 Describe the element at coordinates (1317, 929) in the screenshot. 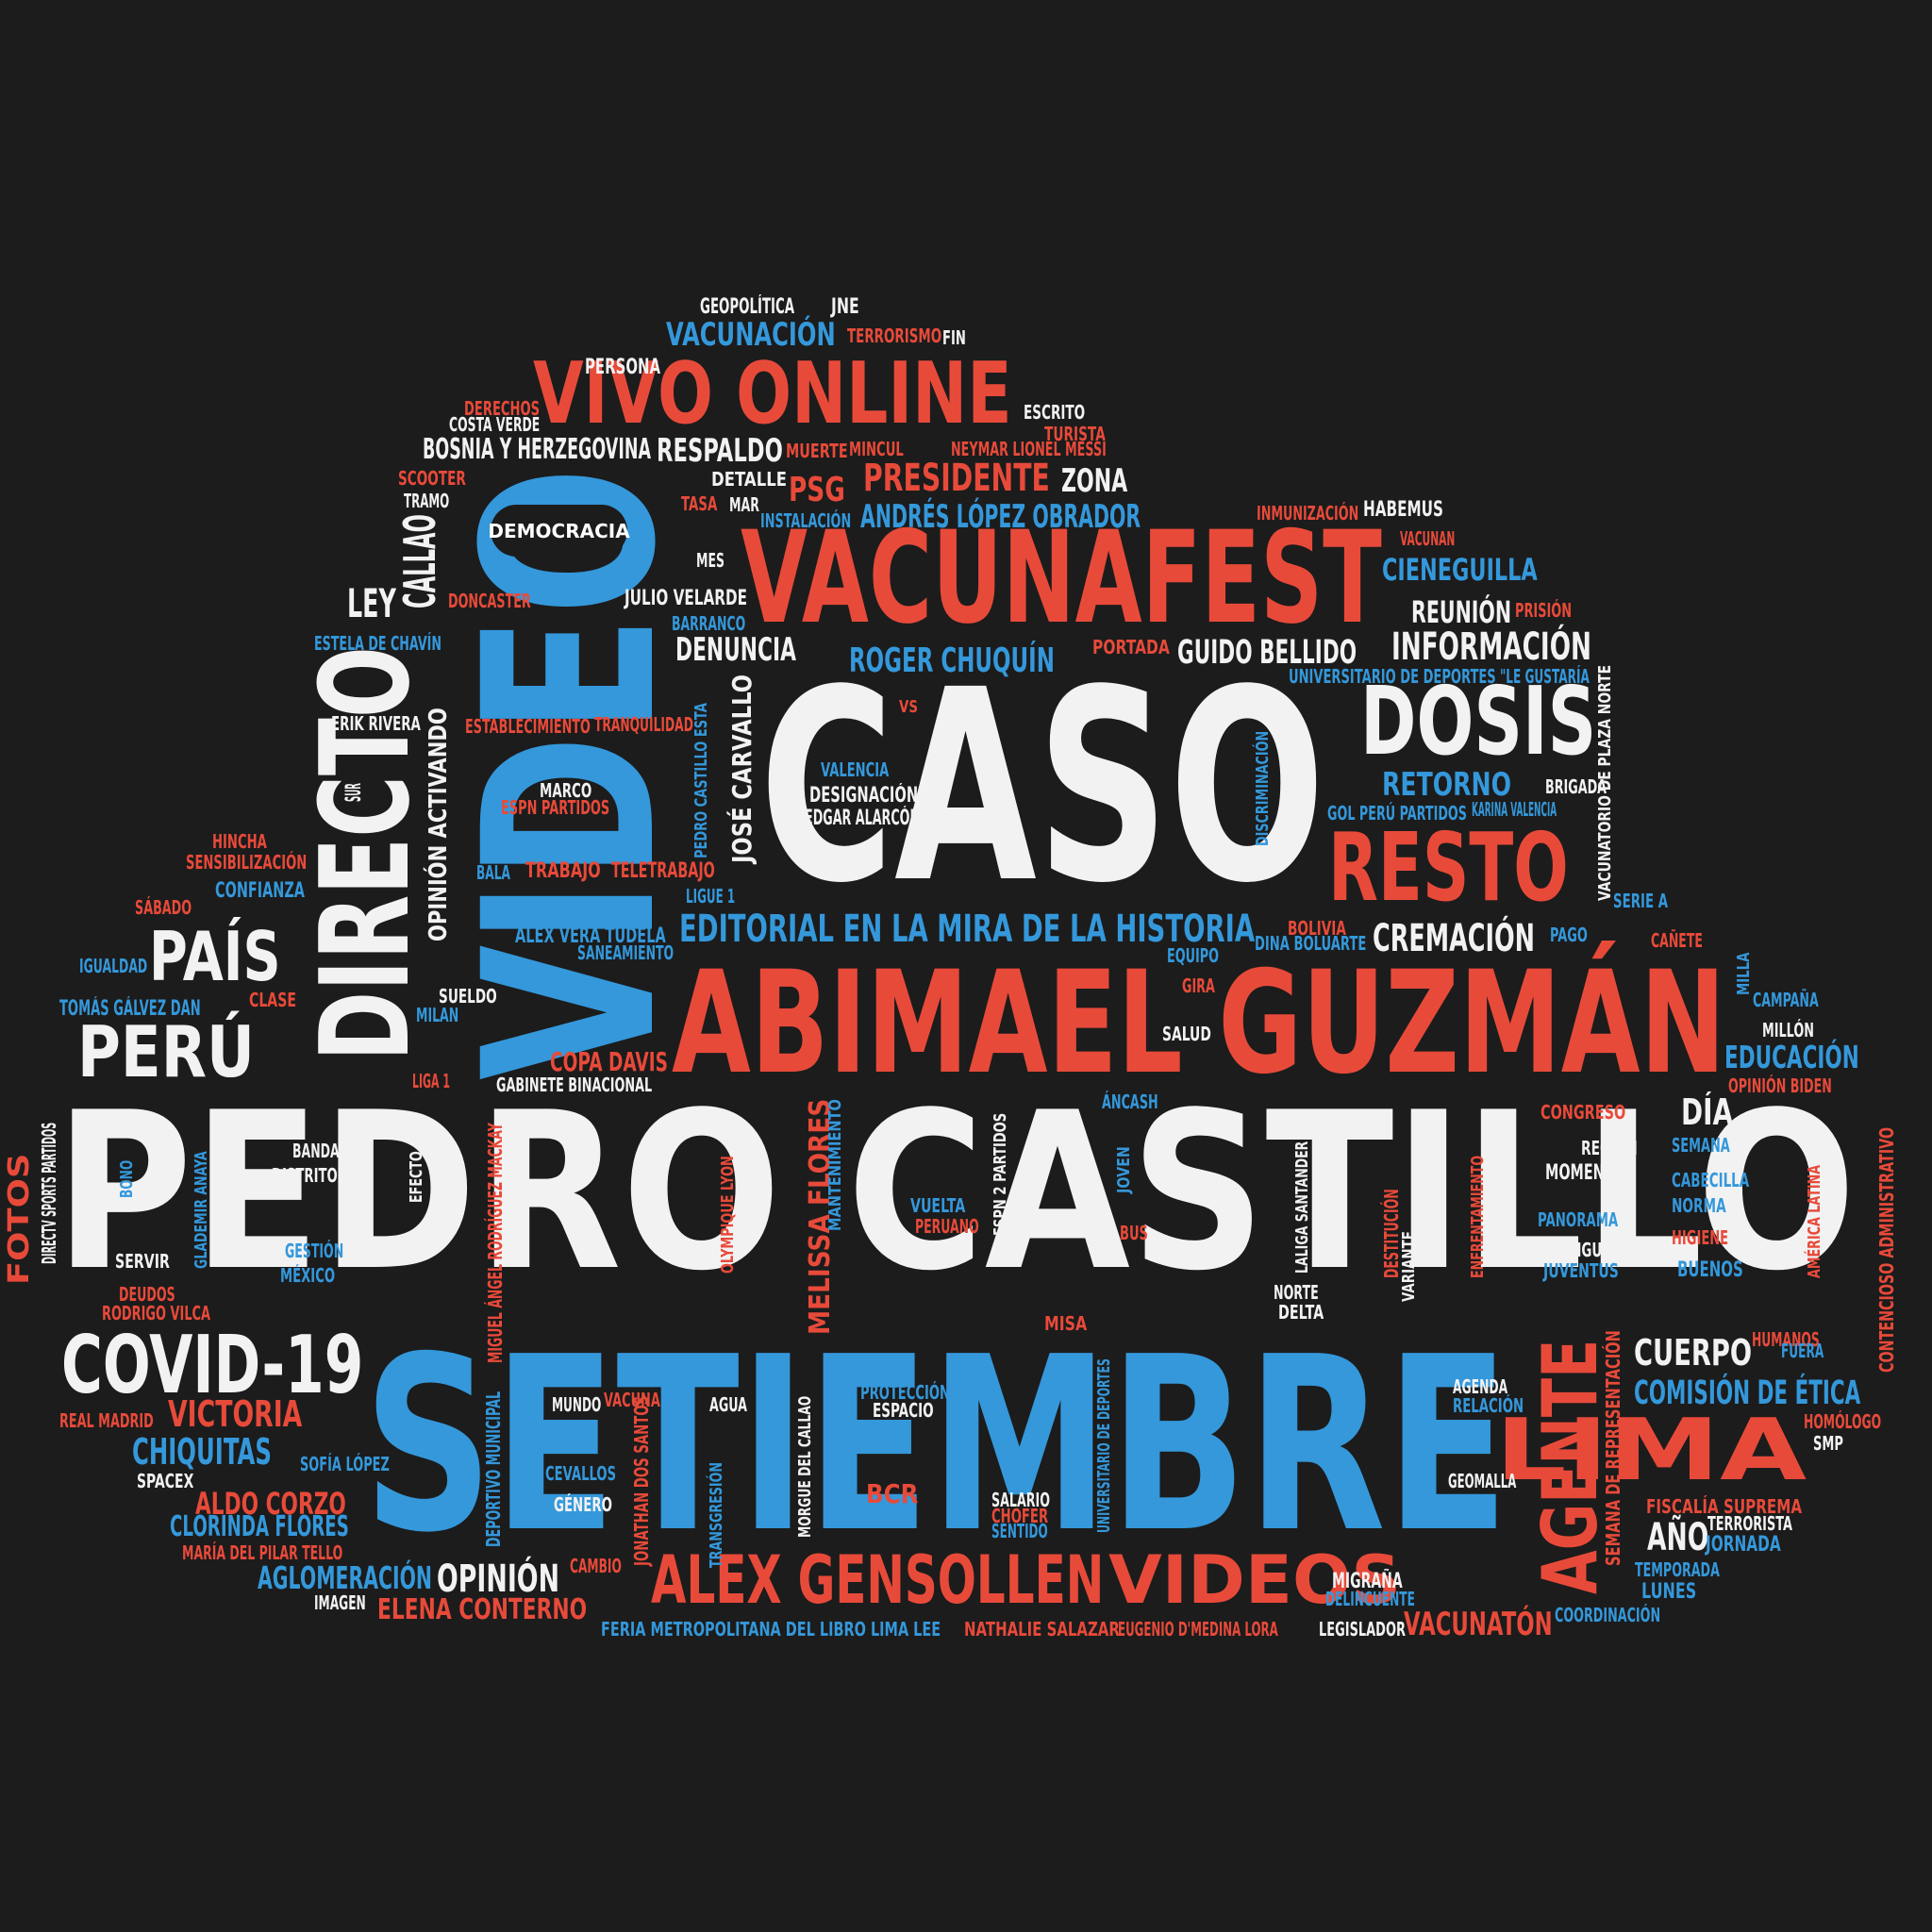

I see `word-cloud-word: BOLIVIA` at that location.